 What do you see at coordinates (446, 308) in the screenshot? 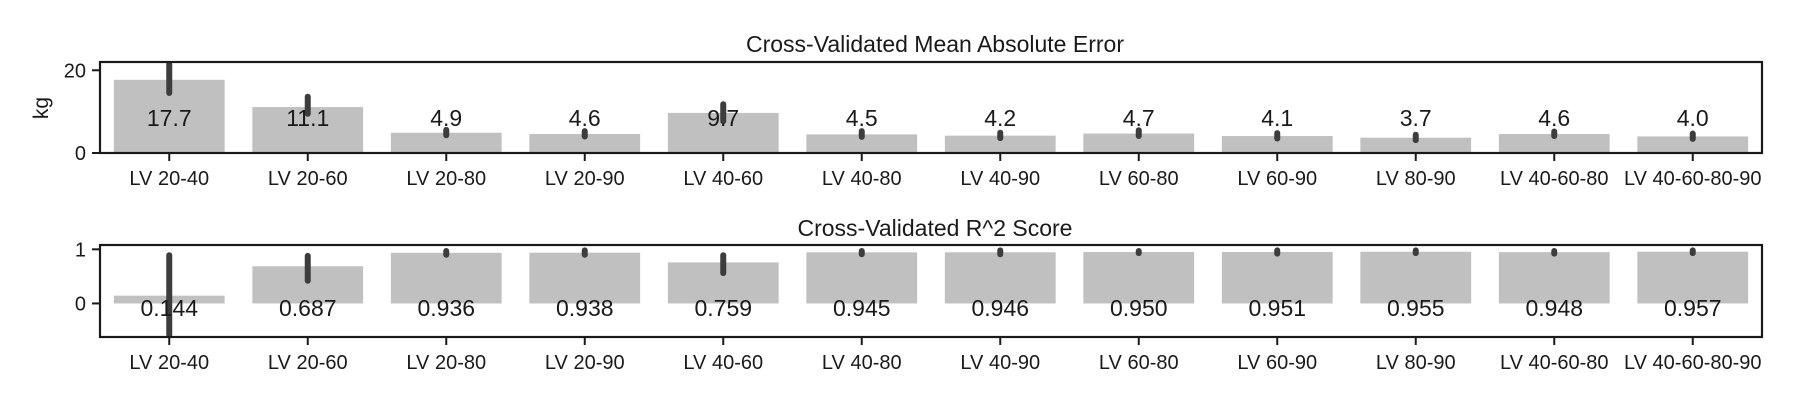
I see `bar-value-label: 0.936` at bounding box center [446, 308].